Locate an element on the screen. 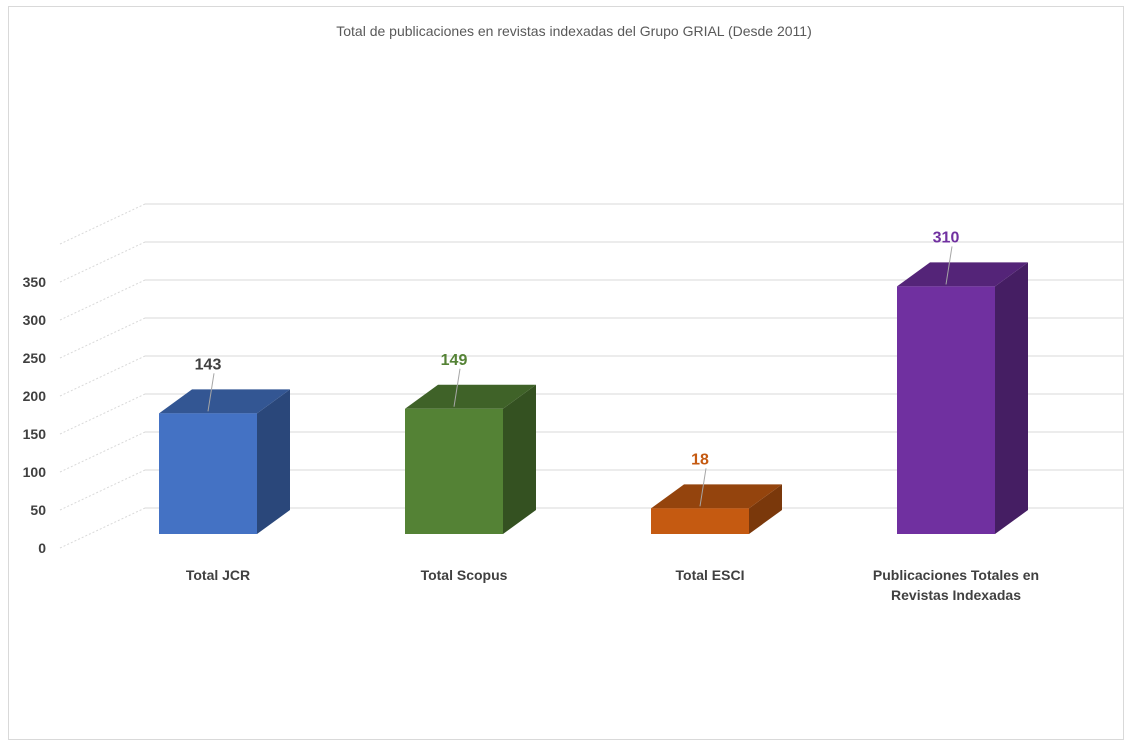 This screenshot has height=744, width=1130. y-tick-label: 200 is located at coordinates (35, 396).